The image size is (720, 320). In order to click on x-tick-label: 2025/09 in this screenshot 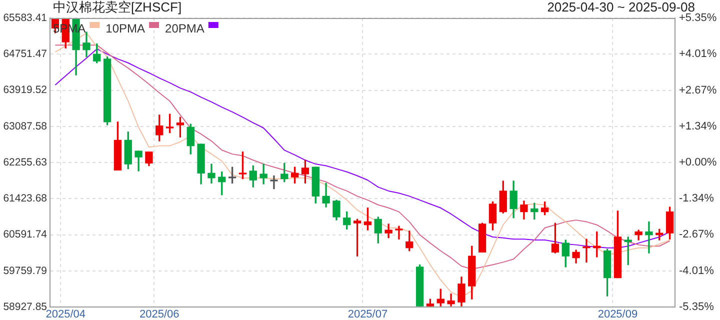, I will do `click(618, 314)`.